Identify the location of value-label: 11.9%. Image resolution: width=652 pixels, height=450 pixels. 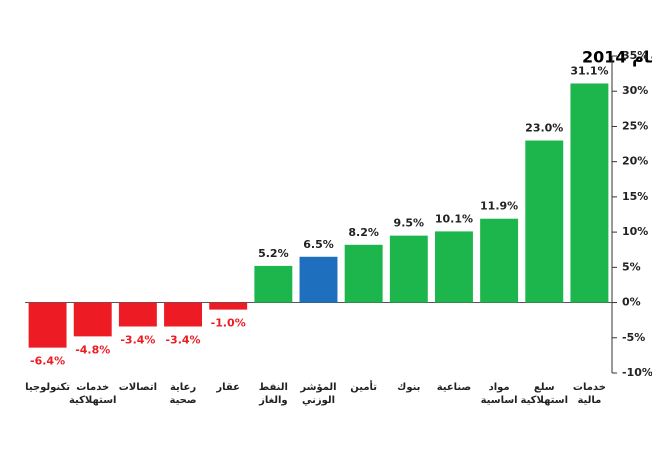
(499, 206).